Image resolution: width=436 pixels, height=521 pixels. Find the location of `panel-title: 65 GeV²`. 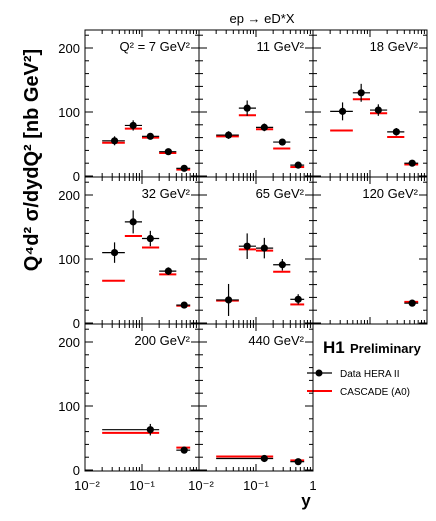

panel-title: 65 GeV² is located at coordinates (280, 193).